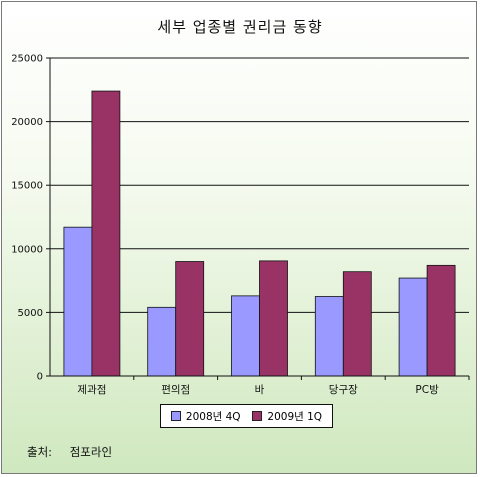  I want to click on category-label: 바, so click(260, 390).